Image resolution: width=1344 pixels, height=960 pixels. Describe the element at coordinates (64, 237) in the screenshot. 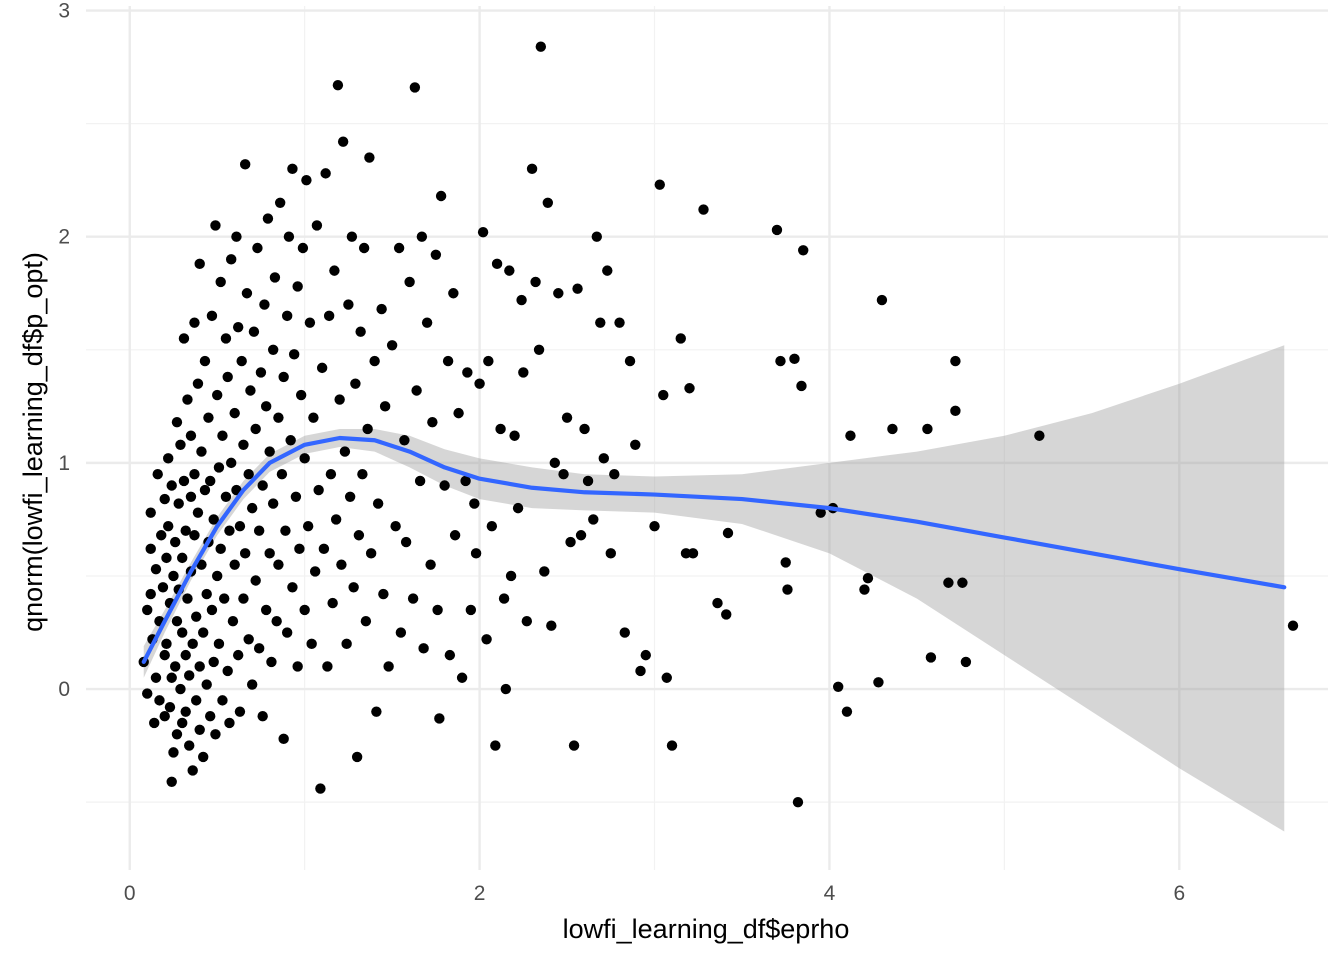

I see `y-tick-label: 2` at that location.